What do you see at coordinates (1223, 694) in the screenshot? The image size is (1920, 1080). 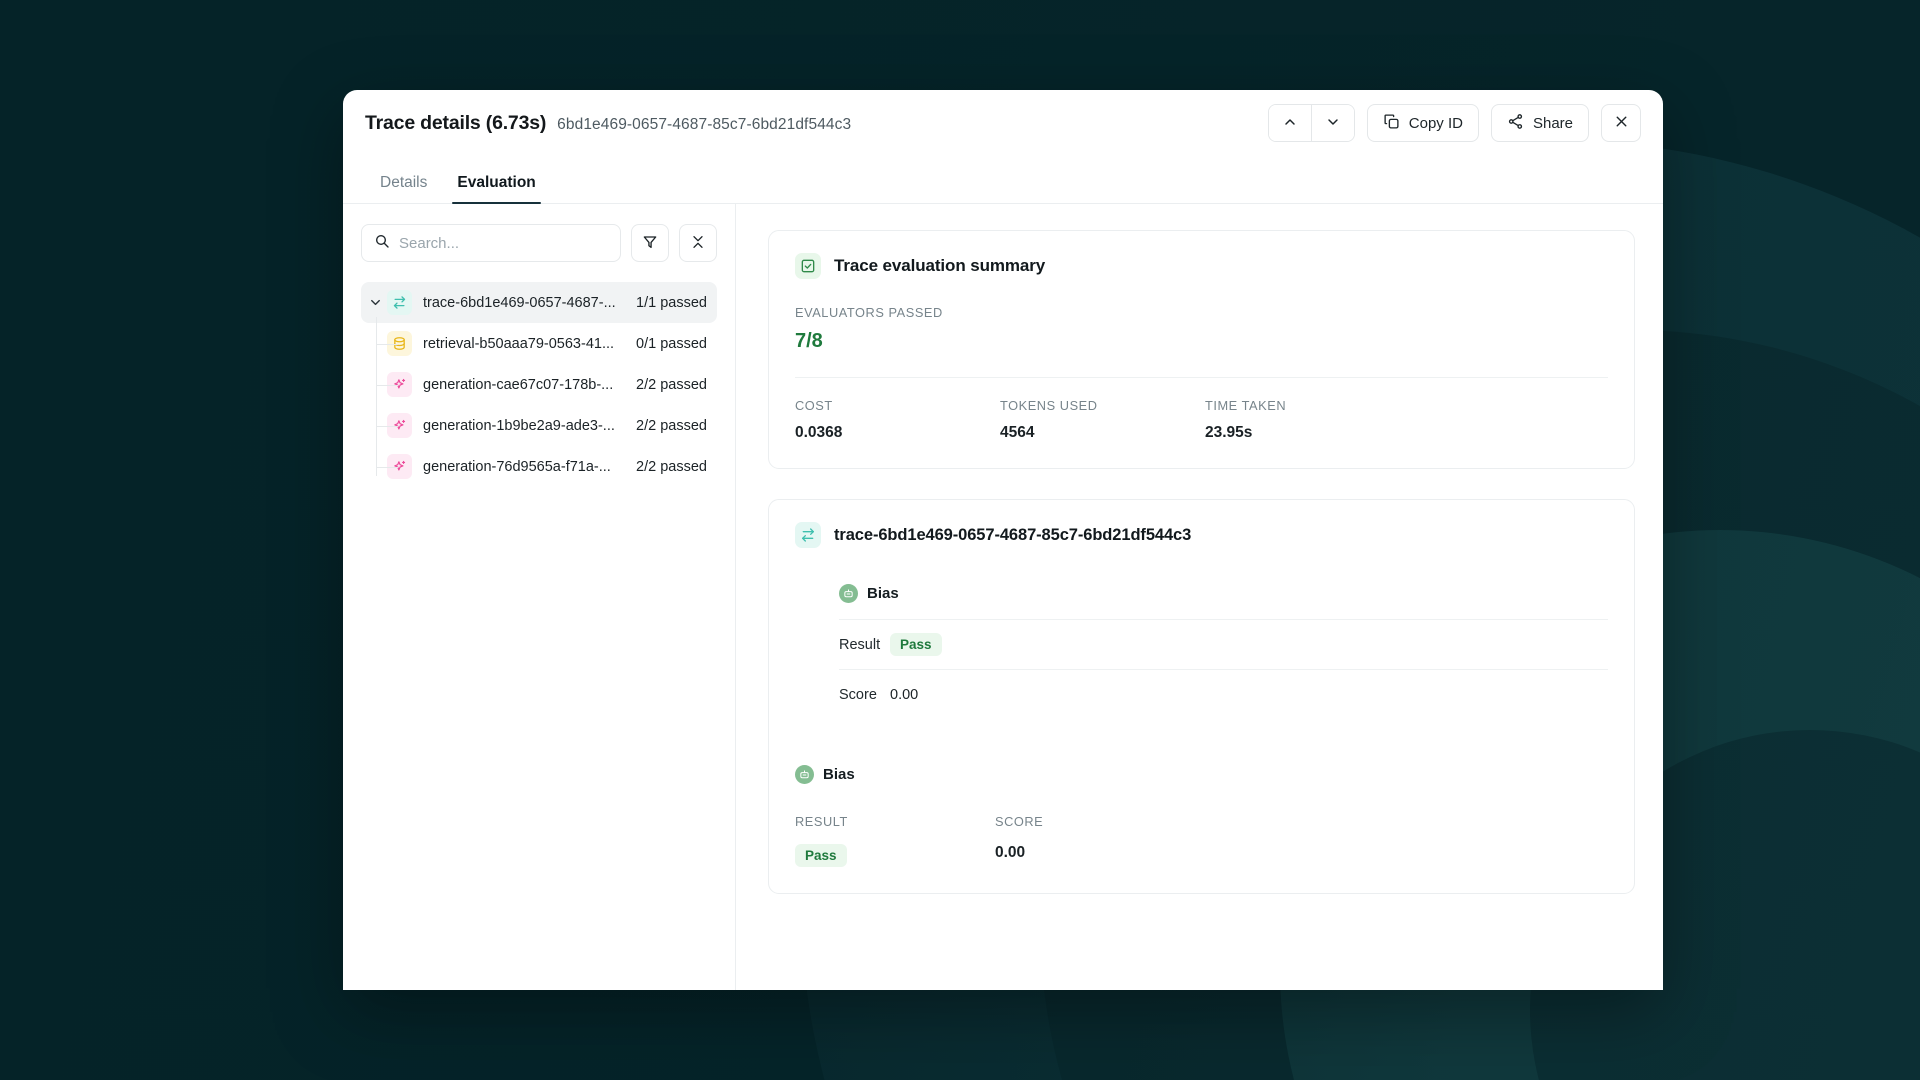 I see `table-row: Score 0.00` at bounding box center [1223, 694].